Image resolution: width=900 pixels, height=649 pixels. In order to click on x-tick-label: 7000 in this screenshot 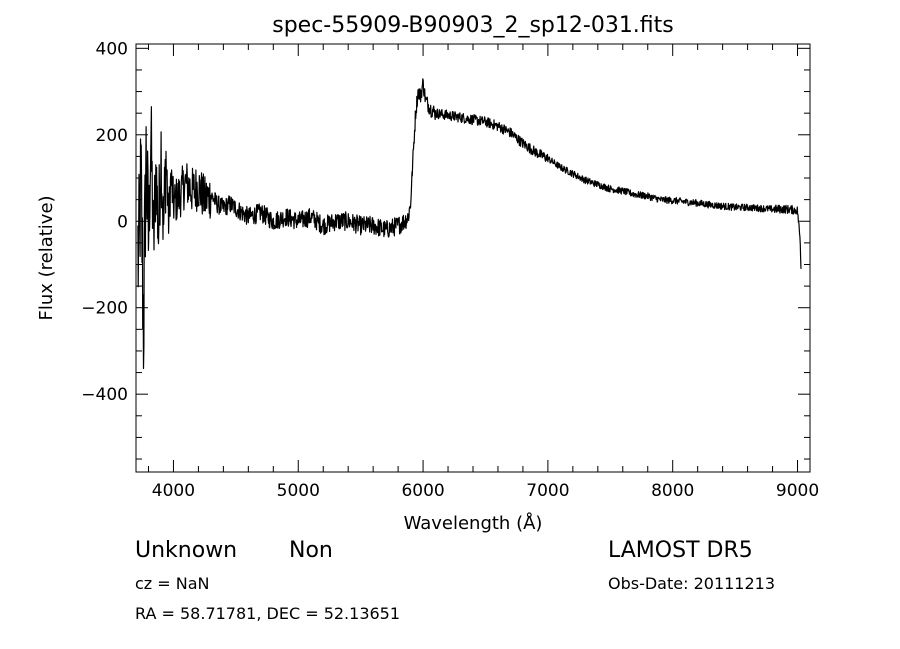, I will do `click(547, 491)`.